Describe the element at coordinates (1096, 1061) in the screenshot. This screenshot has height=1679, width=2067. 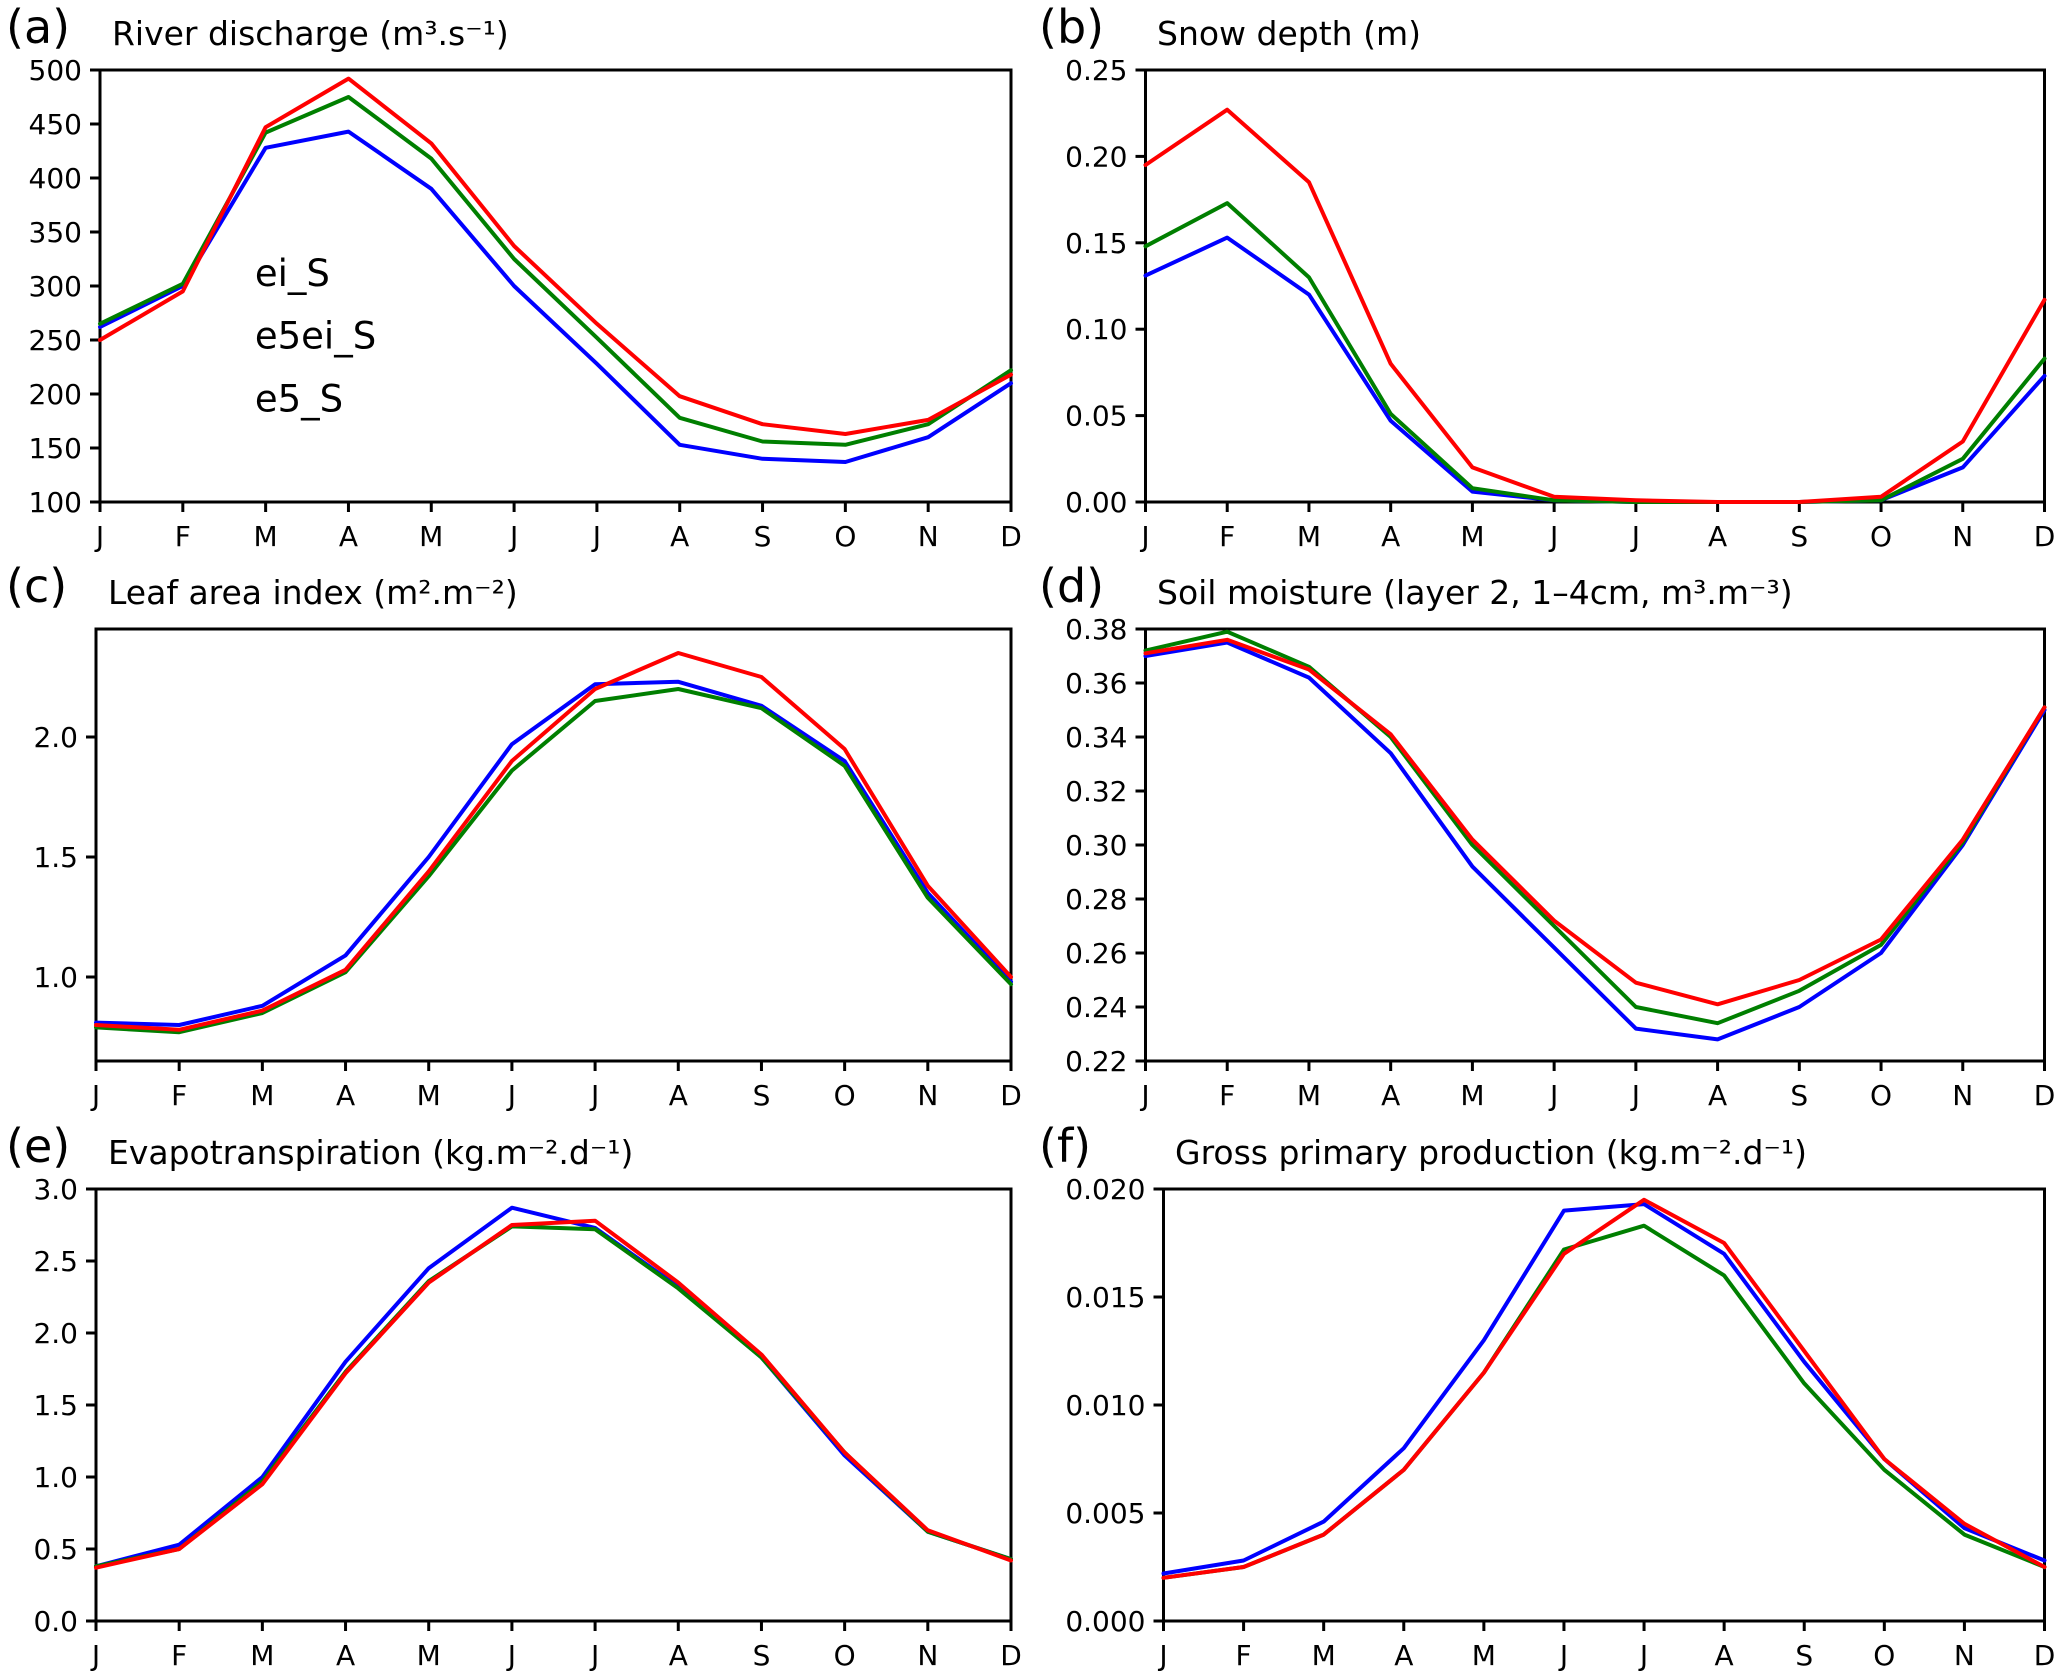
I see `svg-text: 0.22` at that location.